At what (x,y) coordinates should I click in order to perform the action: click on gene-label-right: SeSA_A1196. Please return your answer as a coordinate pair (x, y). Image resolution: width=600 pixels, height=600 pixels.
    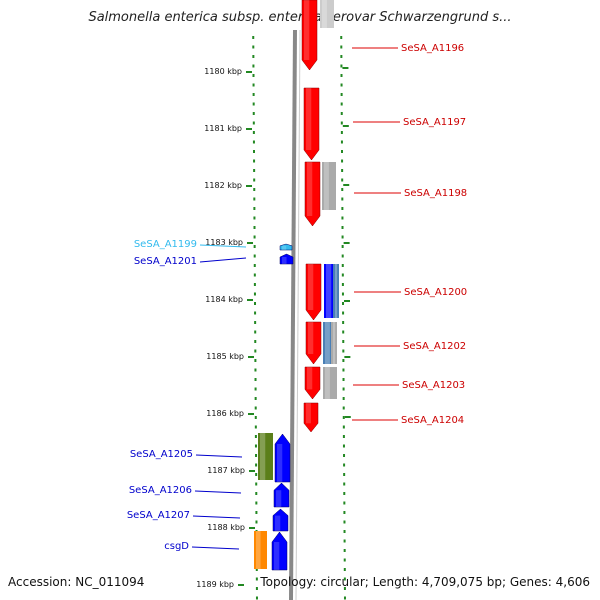
    Looking at the image, I should click on (432, 48).